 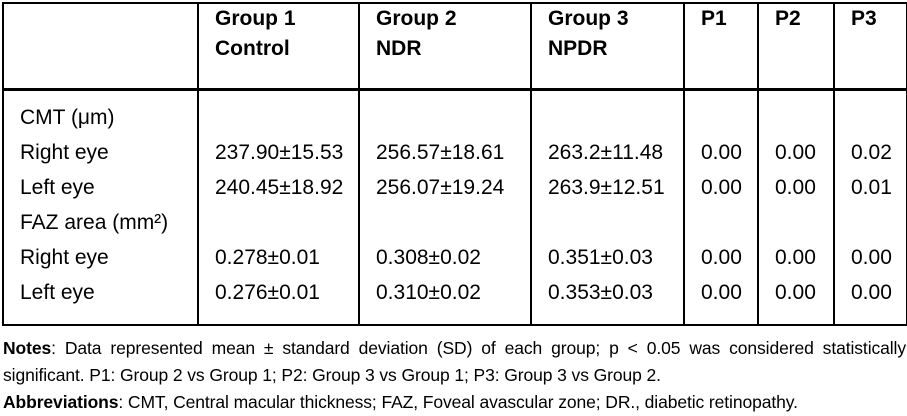 I want to click on header-line: Group 2, so click(x=416, y=18).